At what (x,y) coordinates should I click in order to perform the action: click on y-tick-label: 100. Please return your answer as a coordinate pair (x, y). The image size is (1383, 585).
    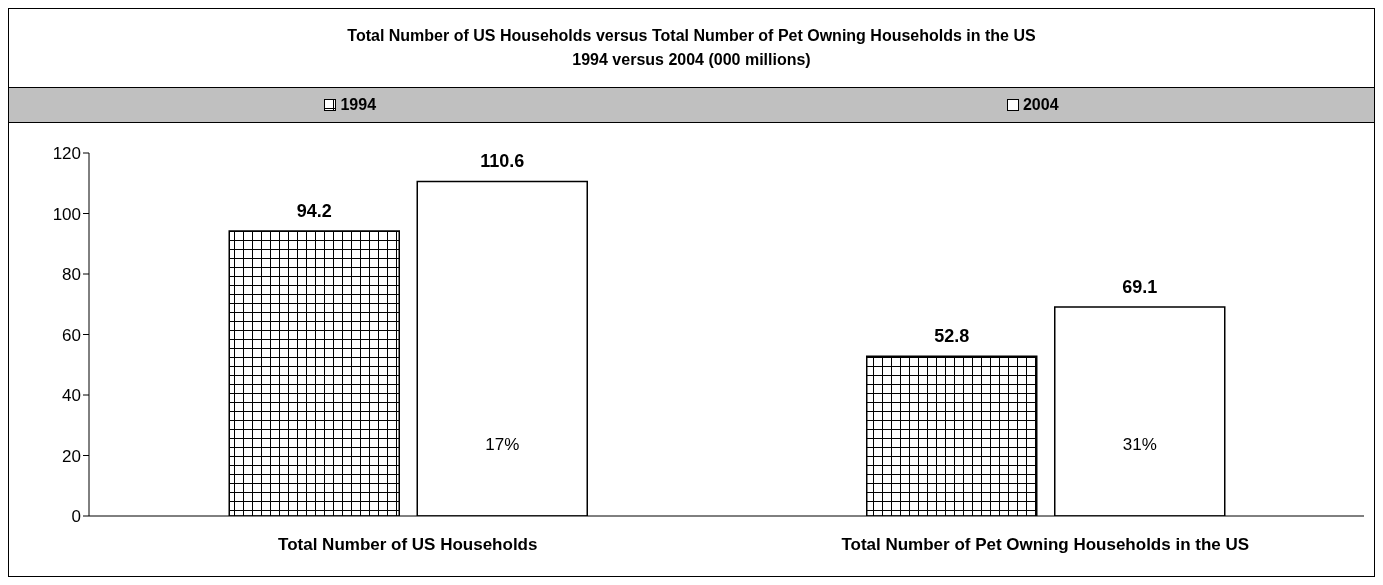
    Looking at the image, I should click on (66, 214).